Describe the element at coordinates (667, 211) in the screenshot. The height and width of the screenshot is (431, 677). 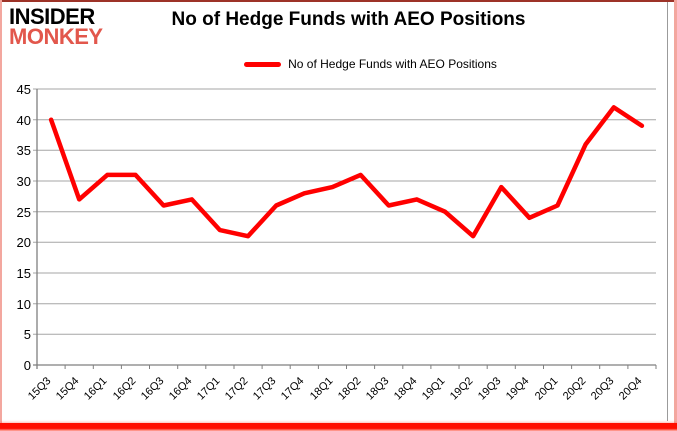
I see `page-border-right-inner` at that location.